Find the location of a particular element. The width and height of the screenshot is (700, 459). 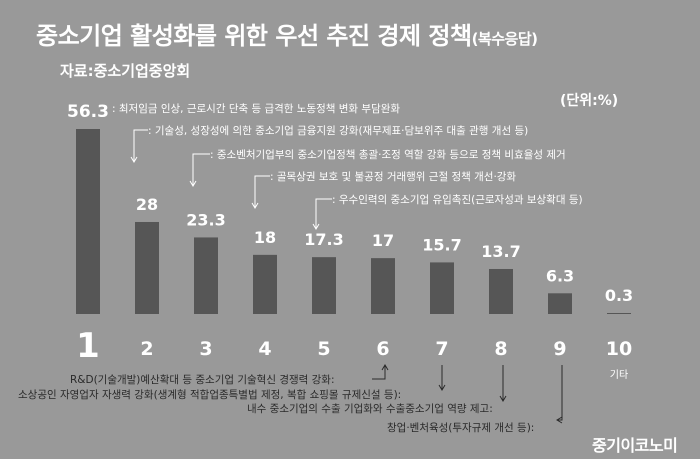

annotation-bottom-8: 내수 중소기업의 수출 기업화와 수출중소기업 역량 제고: is located at coordinates (370, 408).